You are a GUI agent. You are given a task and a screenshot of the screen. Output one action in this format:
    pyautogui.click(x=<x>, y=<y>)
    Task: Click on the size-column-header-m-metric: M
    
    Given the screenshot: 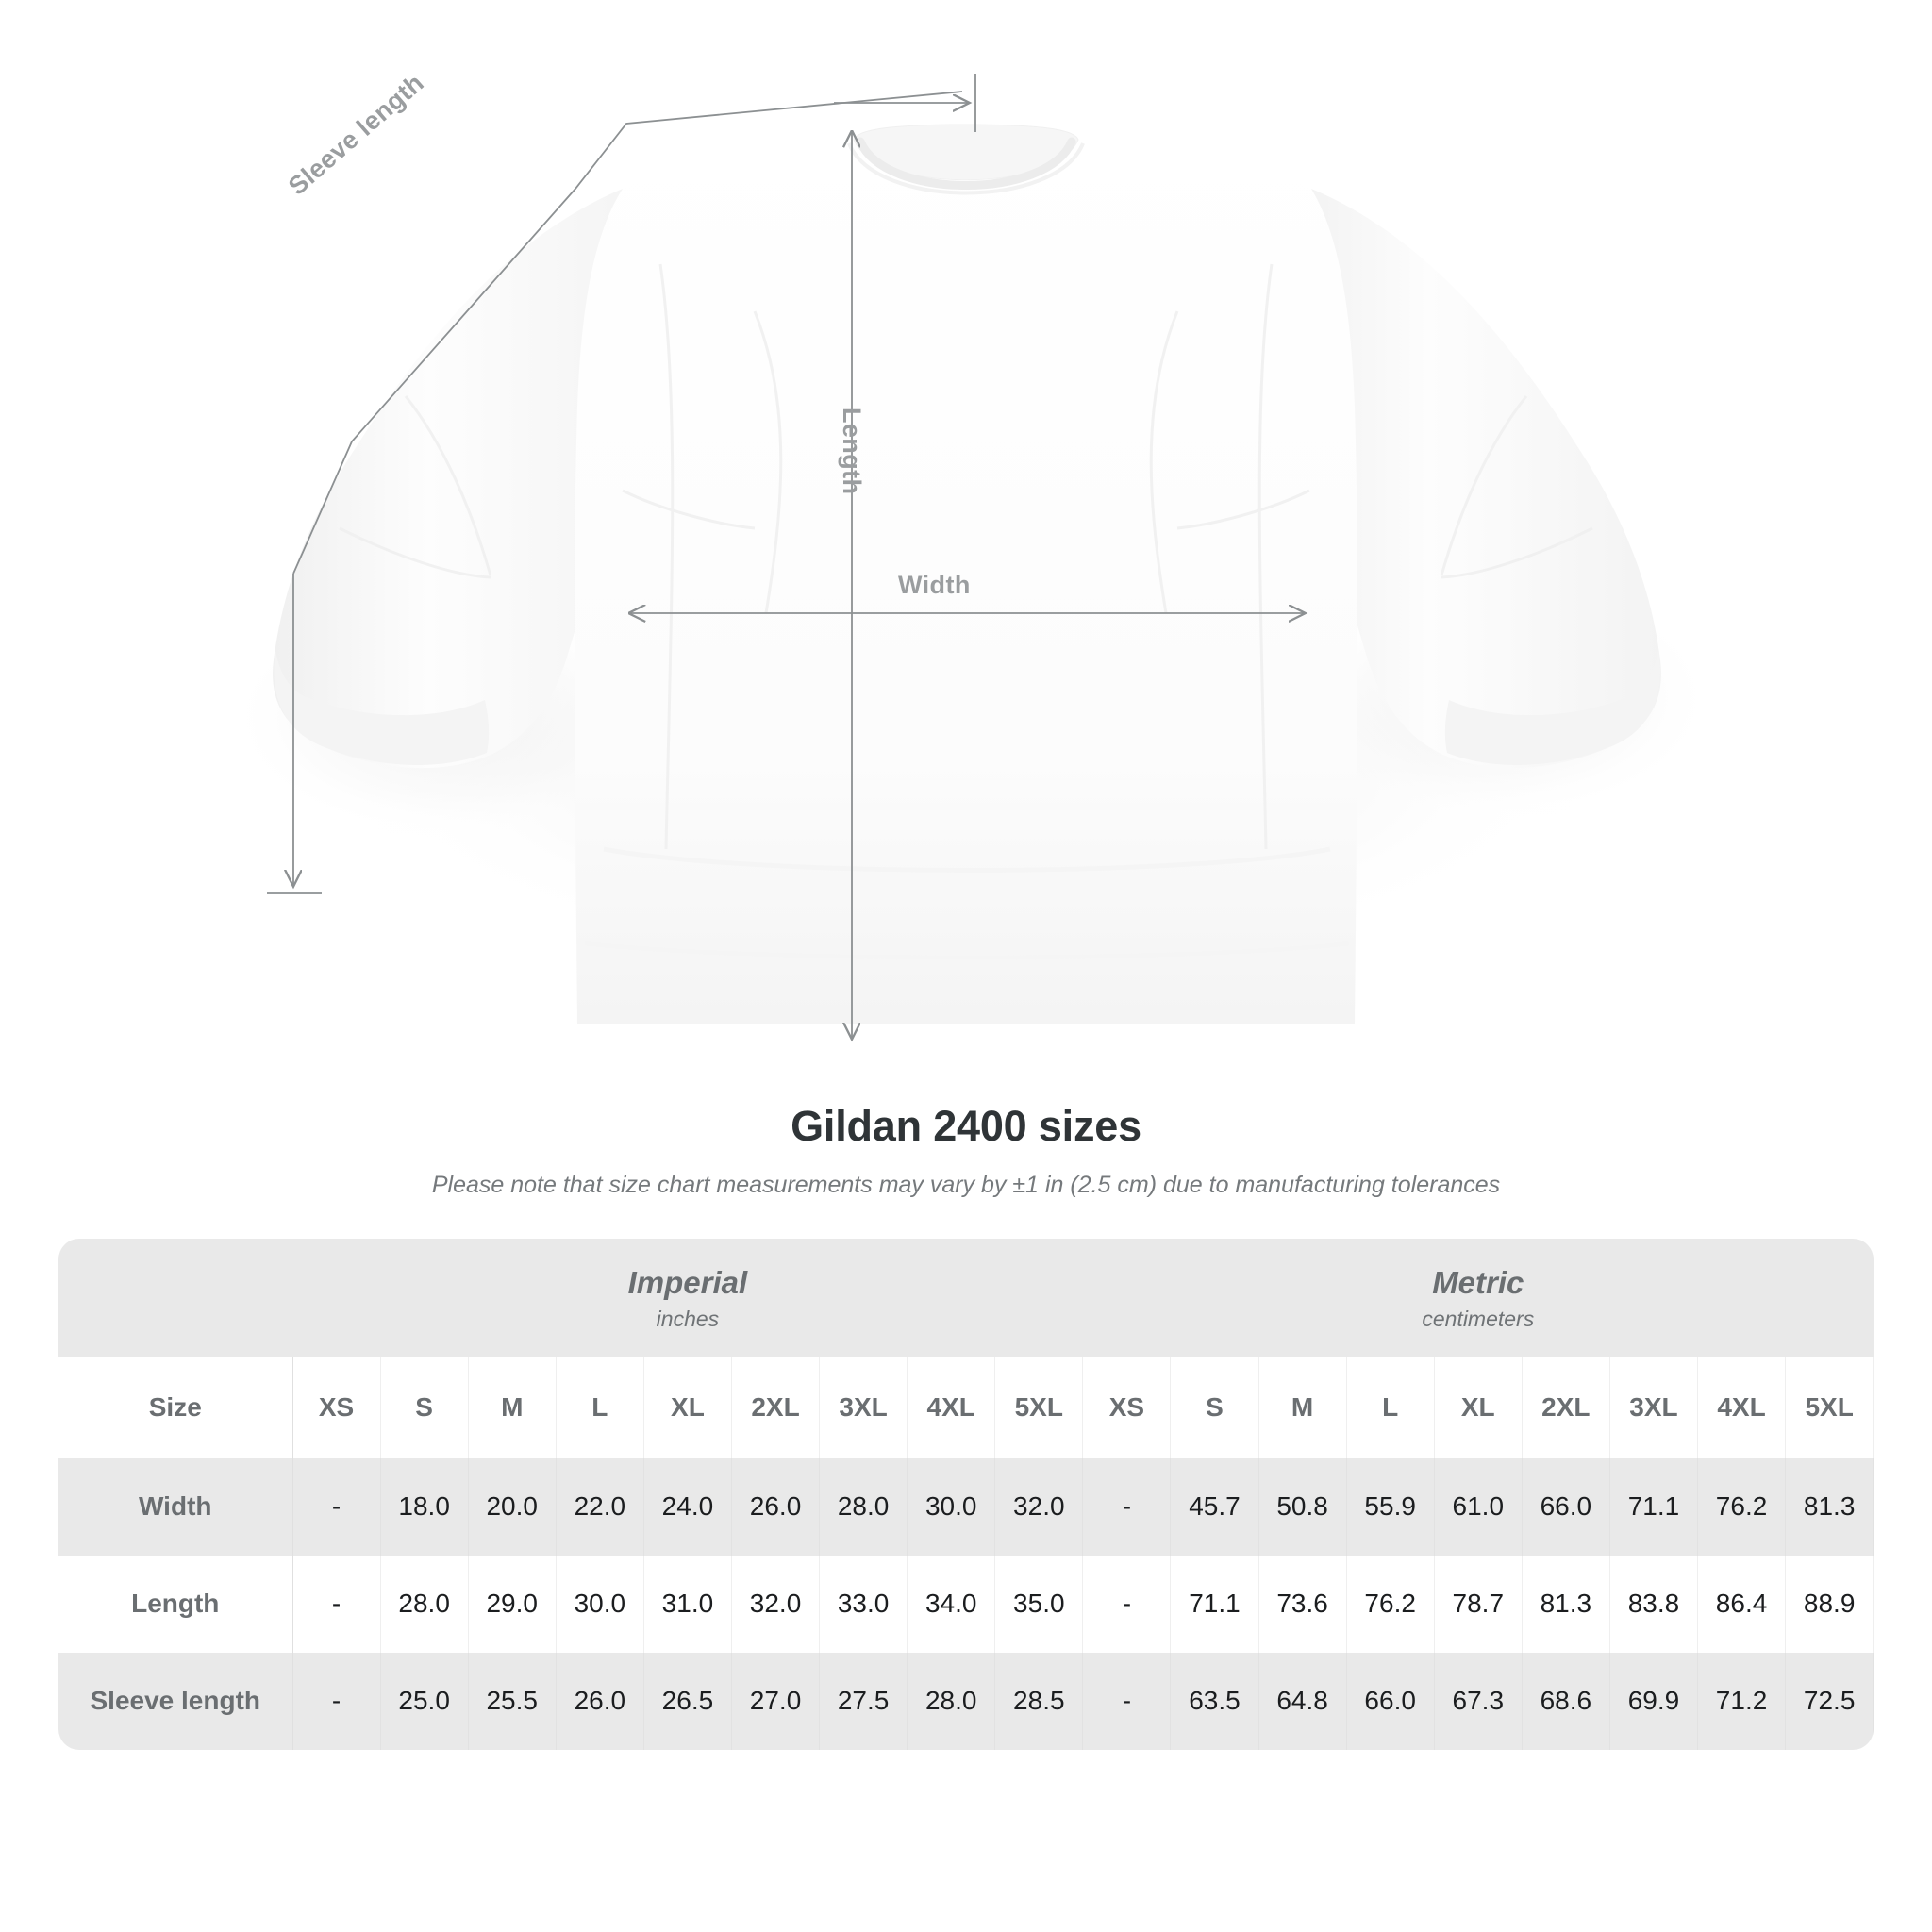 What is the action you would take?
    pyautogui.click(x=1302, y=1407)
    